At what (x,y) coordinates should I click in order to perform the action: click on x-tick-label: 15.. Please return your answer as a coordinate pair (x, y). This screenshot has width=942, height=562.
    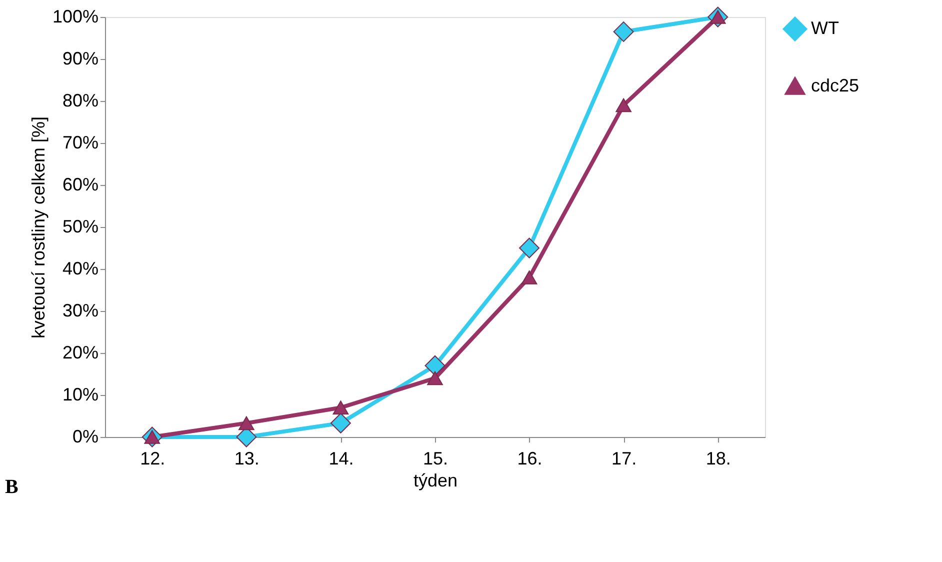
    Looking at the image, I should click on (435, 458).